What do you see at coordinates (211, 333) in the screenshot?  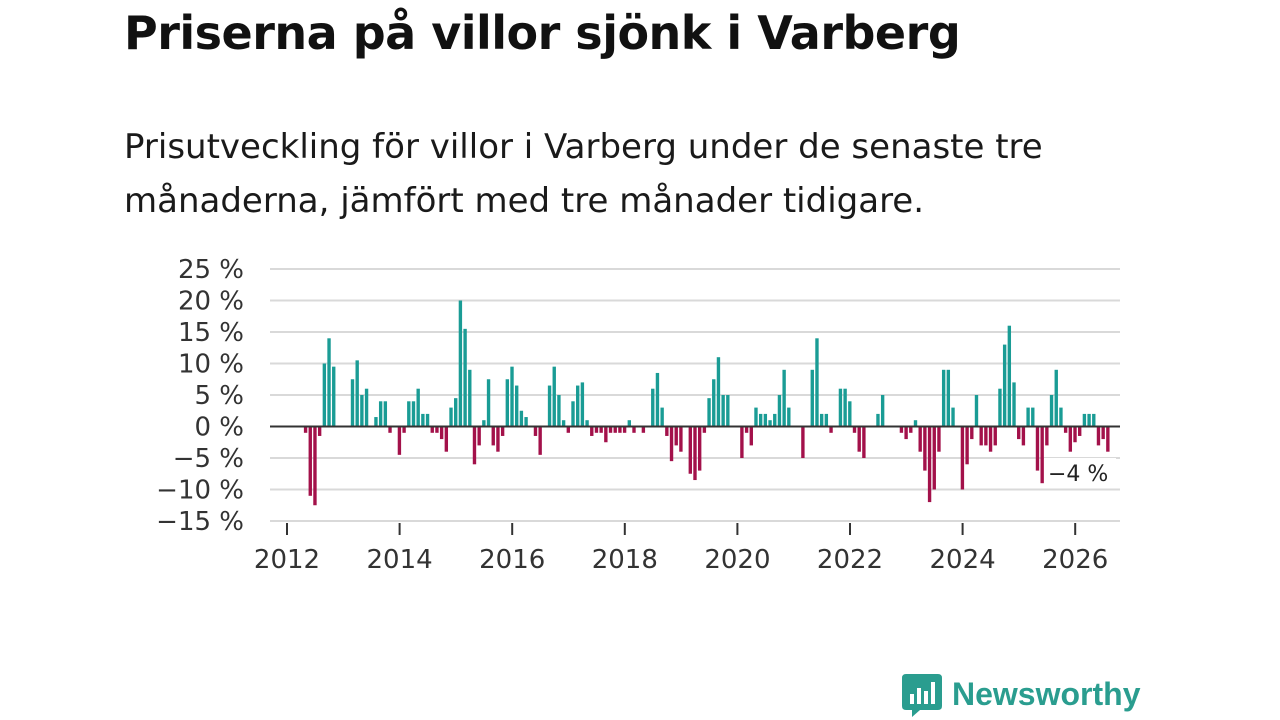 I see `y-tick-label: 15 %` at bounding box center [211, 333].